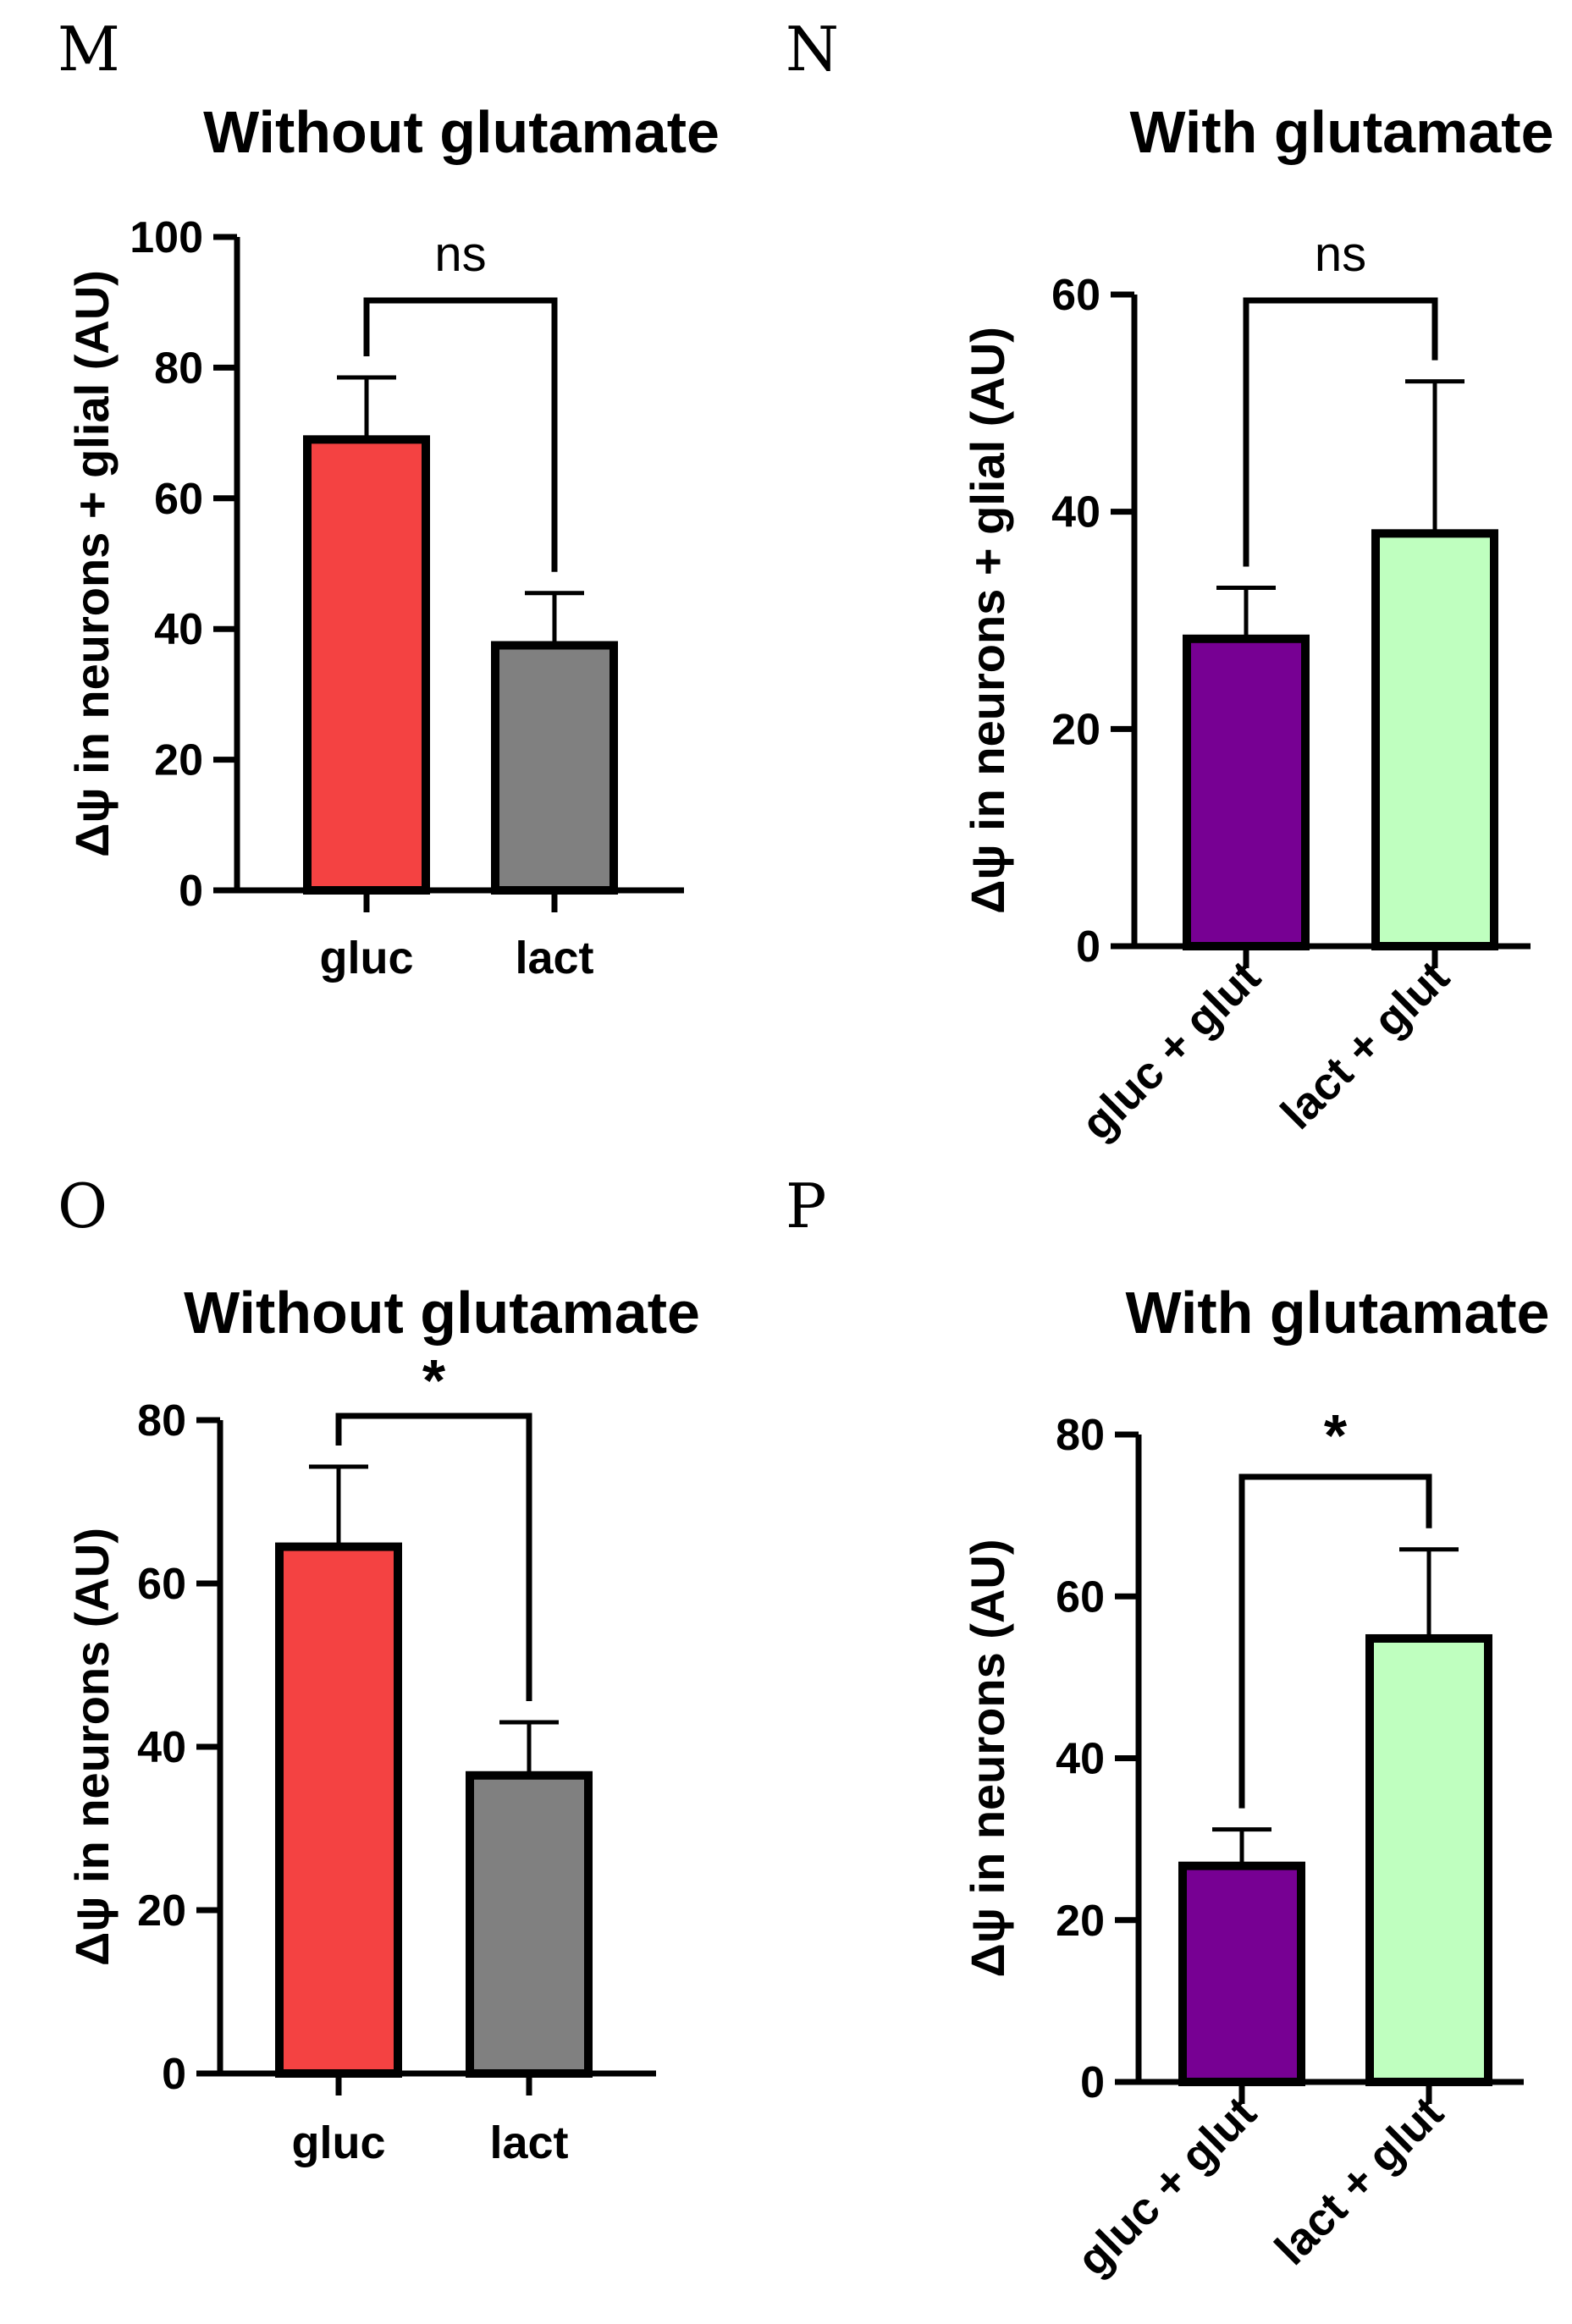 Image resolution: width=1572 pixels, height=2324 pixels. What do you see at coordinates (813, 49) in the screenshot?
I see `panel-letter: N` at bounding box center [813, 49].